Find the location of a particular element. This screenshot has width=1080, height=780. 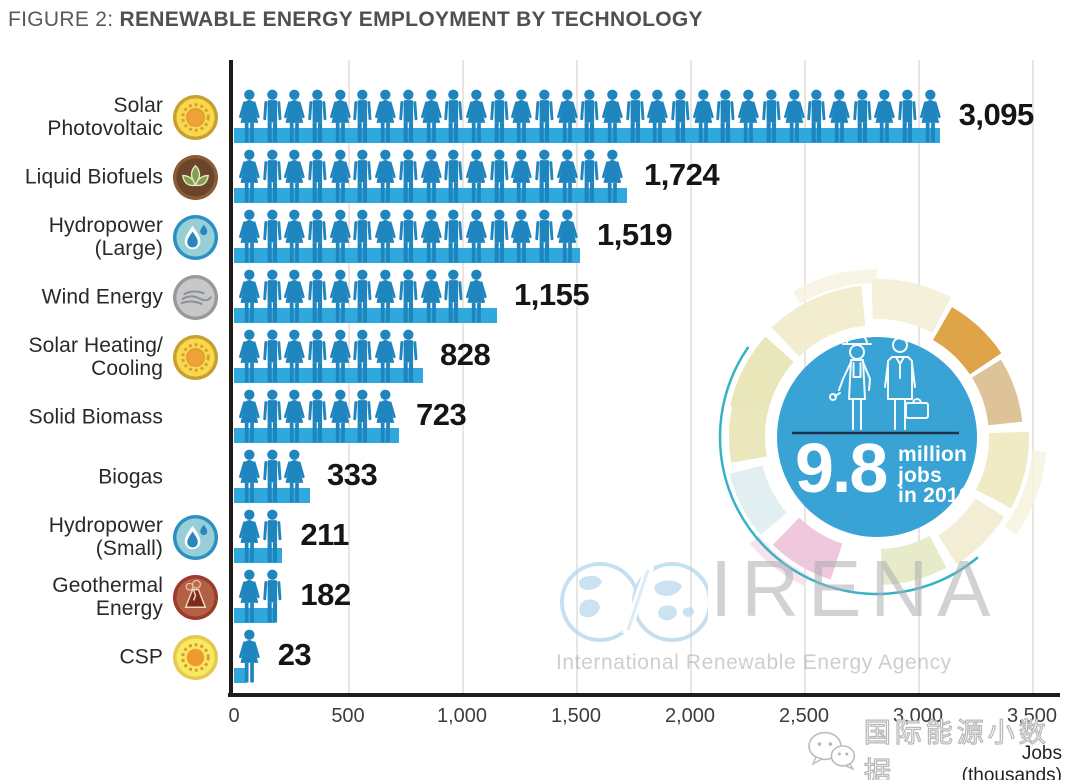

solar-icon is located at coordinates (195, 357).